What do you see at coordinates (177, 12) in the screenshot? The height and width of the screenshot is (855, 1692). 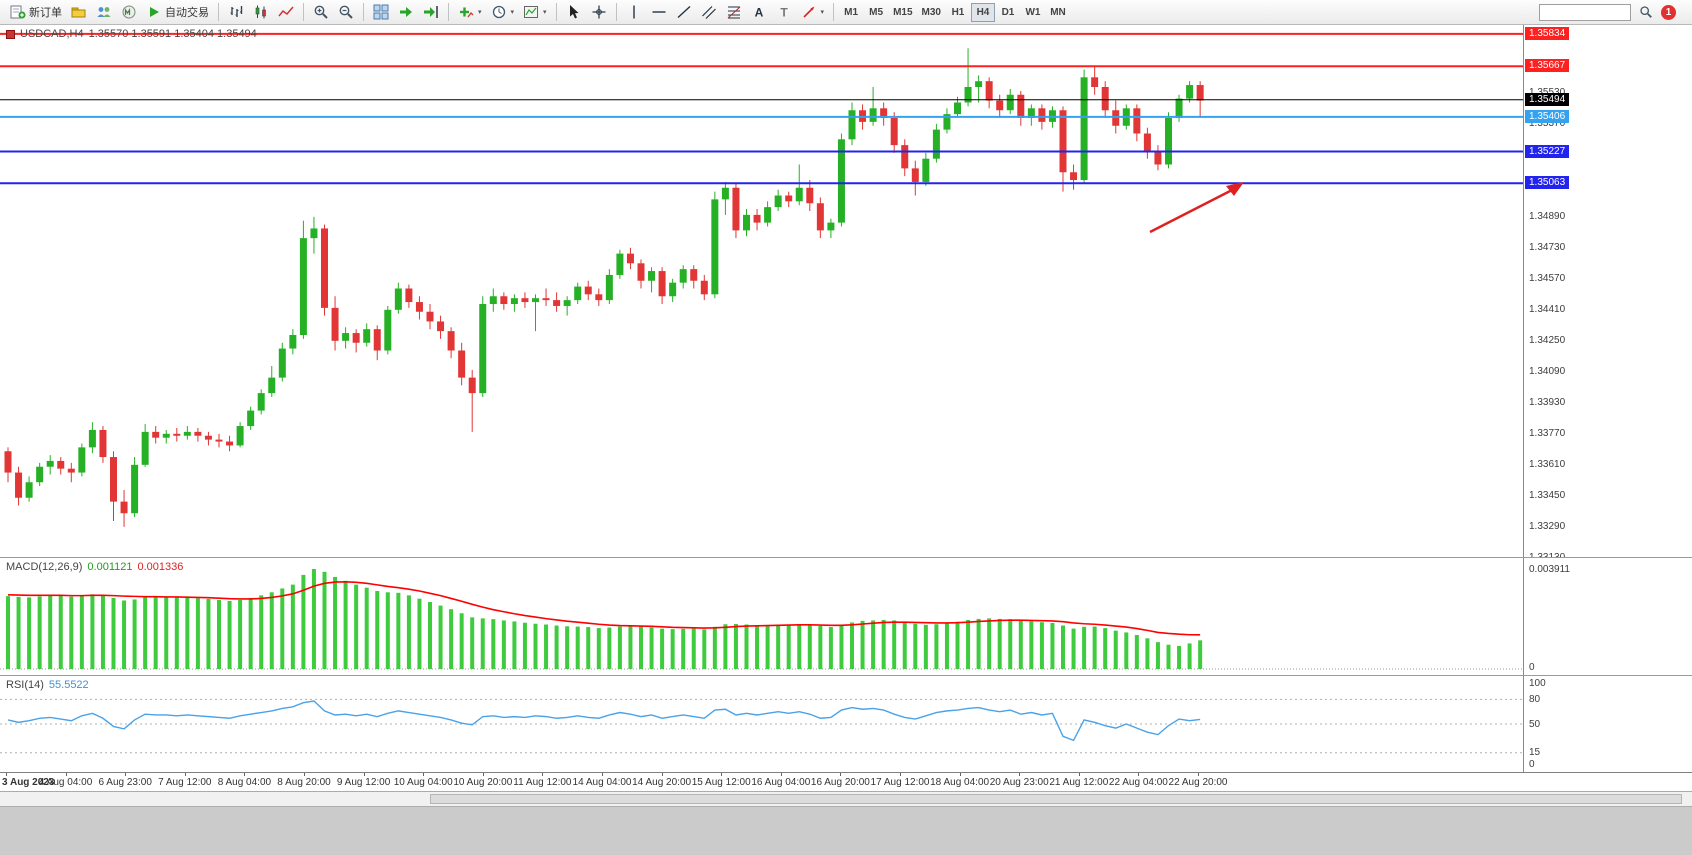 I see `auto-trading-button: 自动交易` at bounding box center [177, 12].